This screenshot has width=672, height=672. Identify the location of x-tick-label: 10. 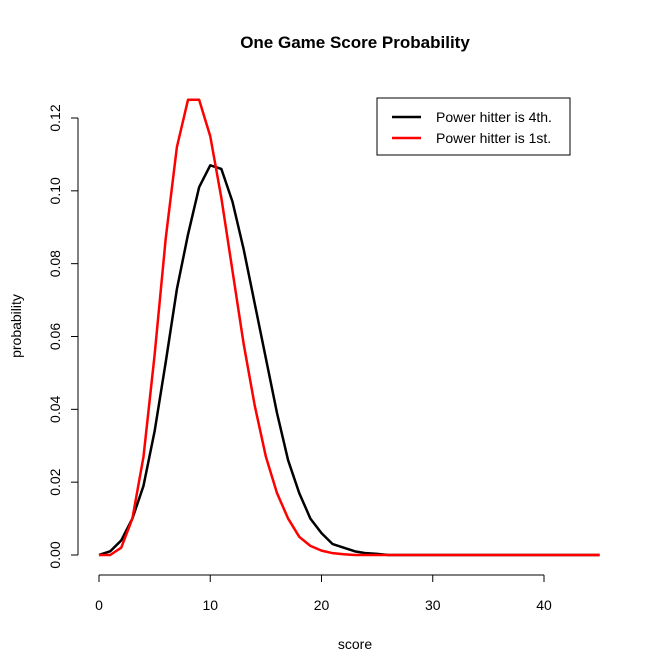
(210, 605).